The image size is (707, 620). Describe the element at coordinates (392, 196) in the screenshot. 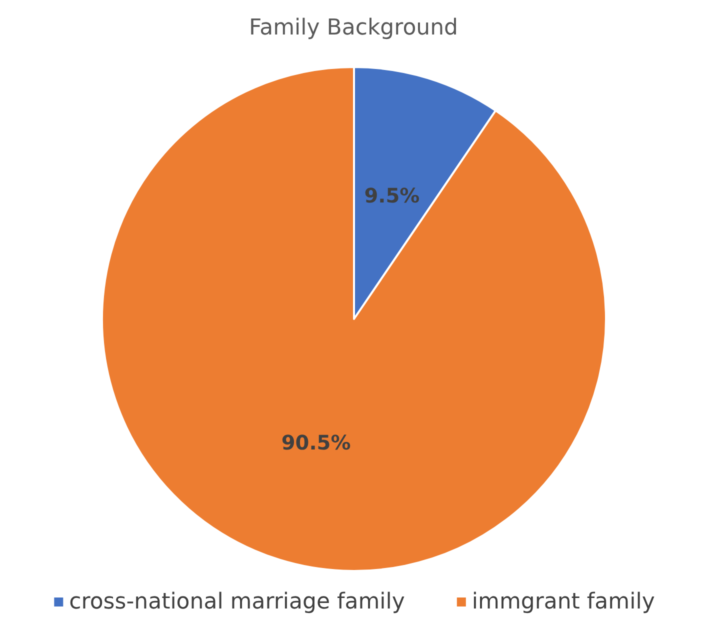

I see `data-label: 9.5%` at that location.